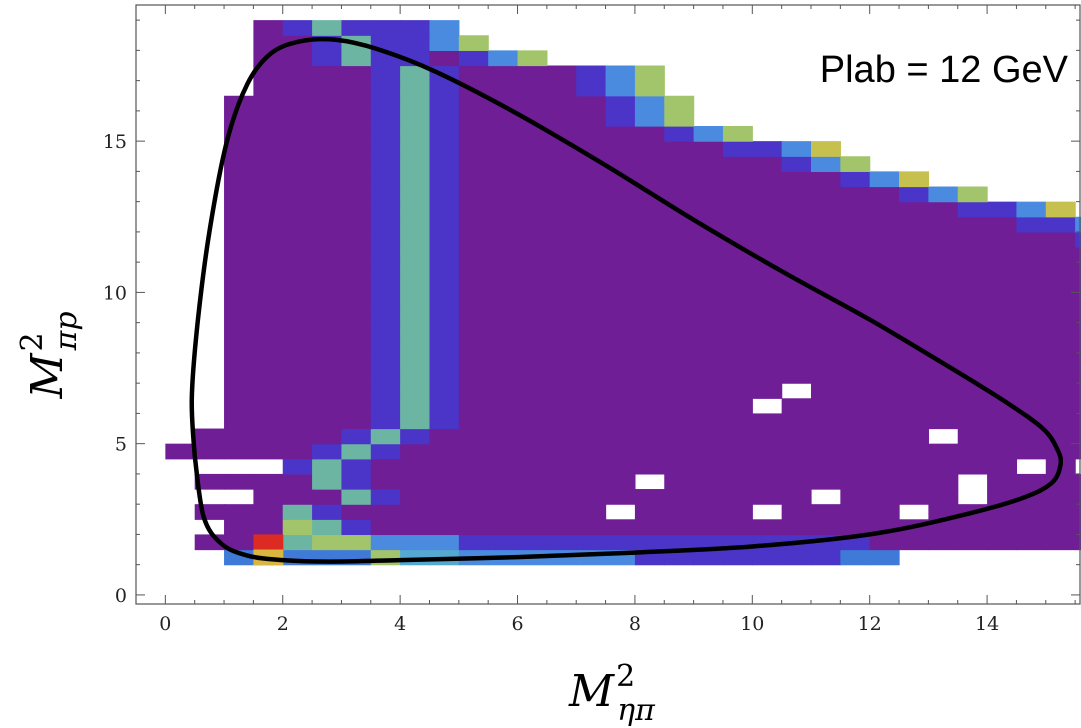 Image resolution: width=1081 pixels, height=728 pixels. Describe the element at coordinates (400, 624) in the screenshot. I see `x-tick-label: 4` at that location.